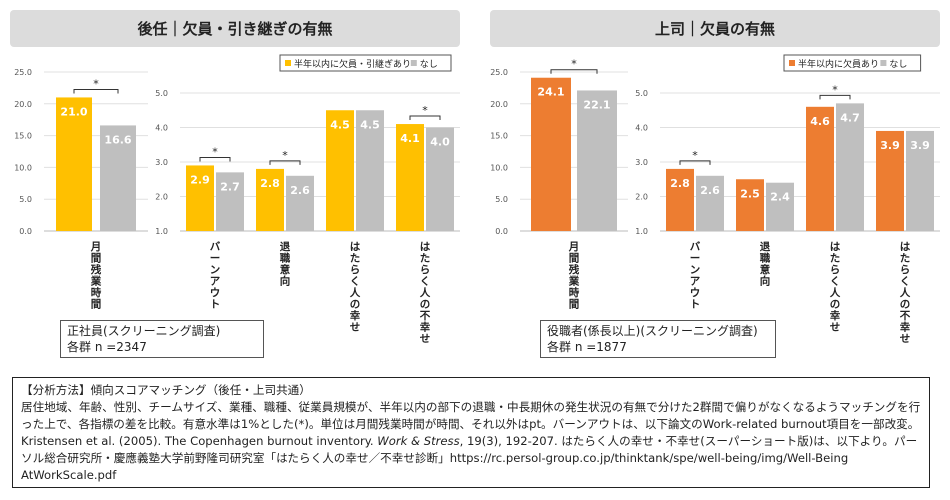  What do you see at coordinates (695, 282) in the screenshot?
I see `right-scores-category-label-char: ア` at bounding box center [695, 282].